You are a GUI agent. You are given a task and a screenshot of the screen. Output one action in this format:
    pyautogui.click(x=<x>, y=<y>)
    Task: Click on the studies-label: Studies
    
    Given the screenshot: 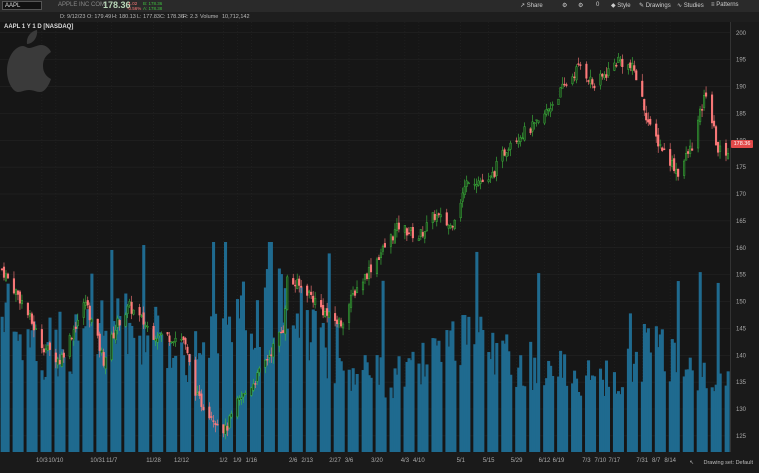 What is the action you would take?
    pyautogui.click(x=693, y=6)
    